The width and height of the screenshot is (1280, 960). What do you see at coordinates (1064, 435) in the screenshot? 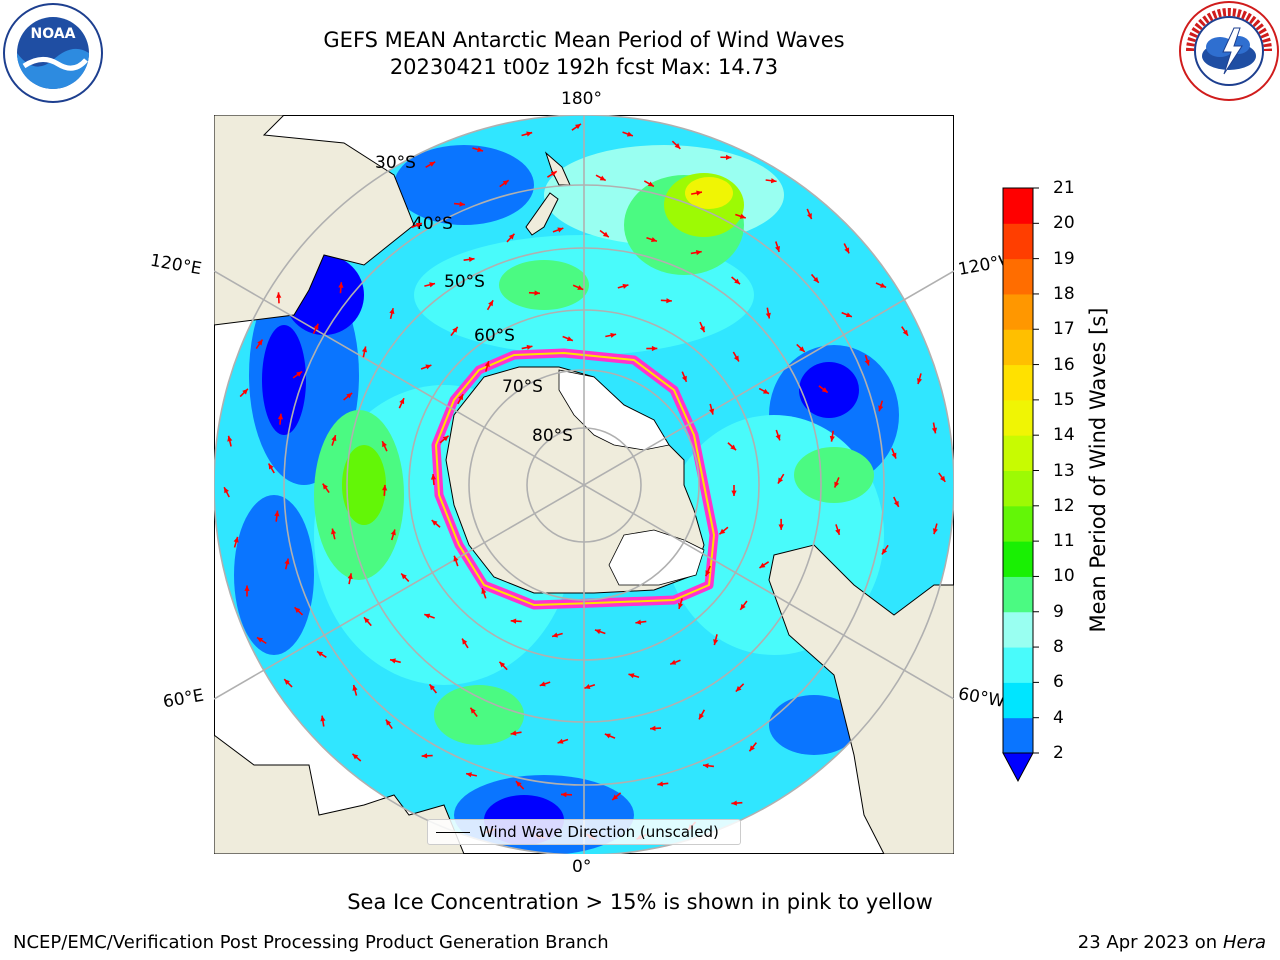
I see `colorbar-tick-label: 14` at bounding box center [1064, 435].